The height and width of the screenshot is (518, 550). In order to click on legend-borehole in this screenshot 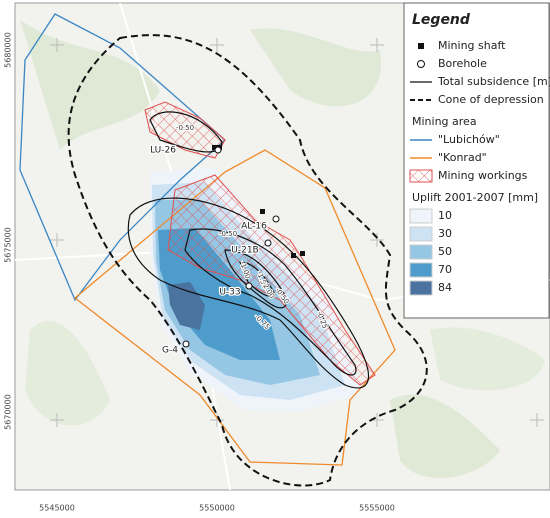, I will do `click(421, 64)`.